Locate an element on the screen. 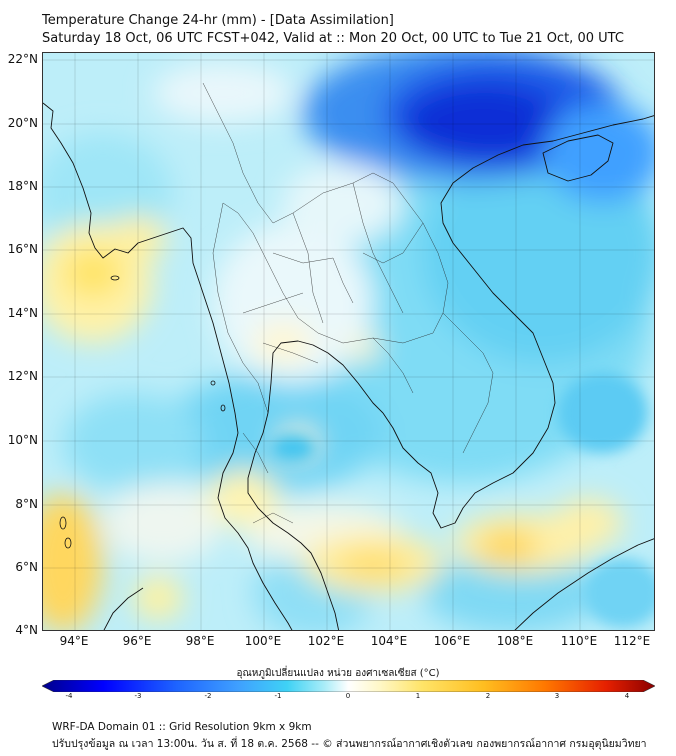 The image size is (676, 756). colorbar-tick: 0 is located at coordinates (348, 696).